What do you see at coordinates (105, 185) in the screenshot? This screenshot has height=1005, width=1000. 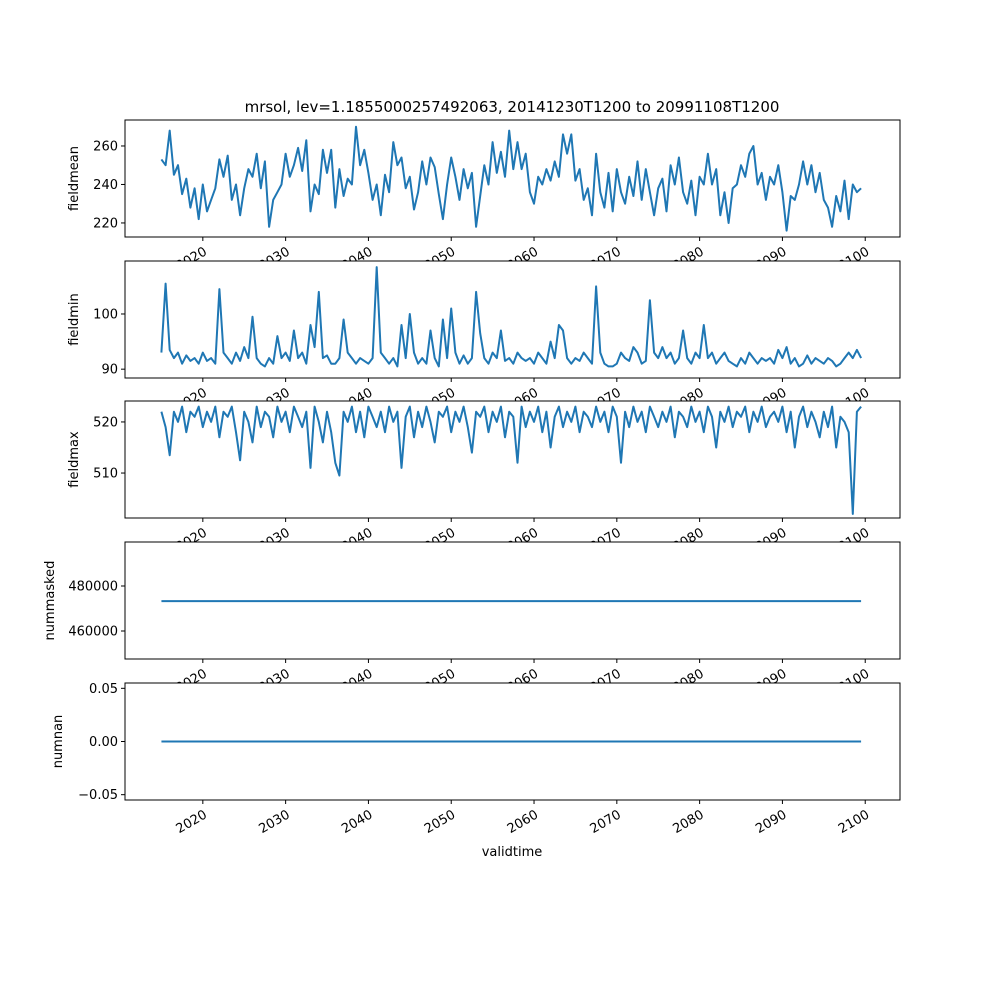 I see `y-tick-label: 240` at bounding box center [105, 185].